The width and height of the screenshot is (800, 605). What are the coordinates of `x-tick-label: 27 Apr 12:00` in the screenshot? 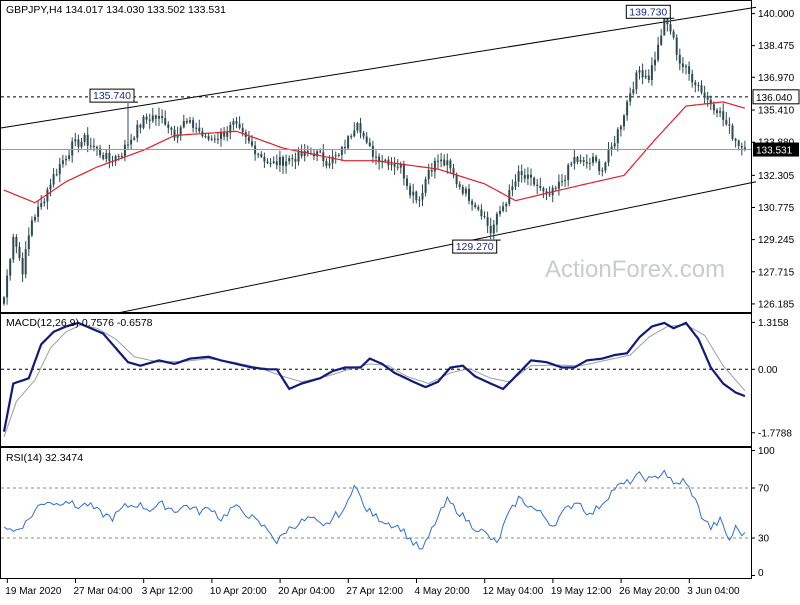 It's located at (374, 591).